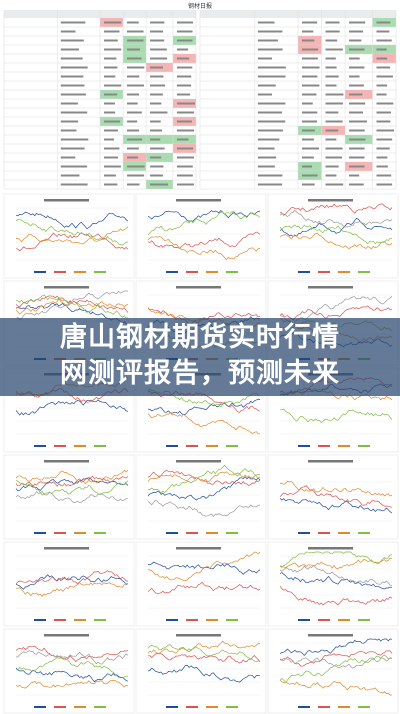 This screenshot has height=714, width=400. Describe the element at coordinates (200, 357) in the screenshot. I see `banner: 唐山钢材期货实时行情 网测评报告，预测未来` at that location.